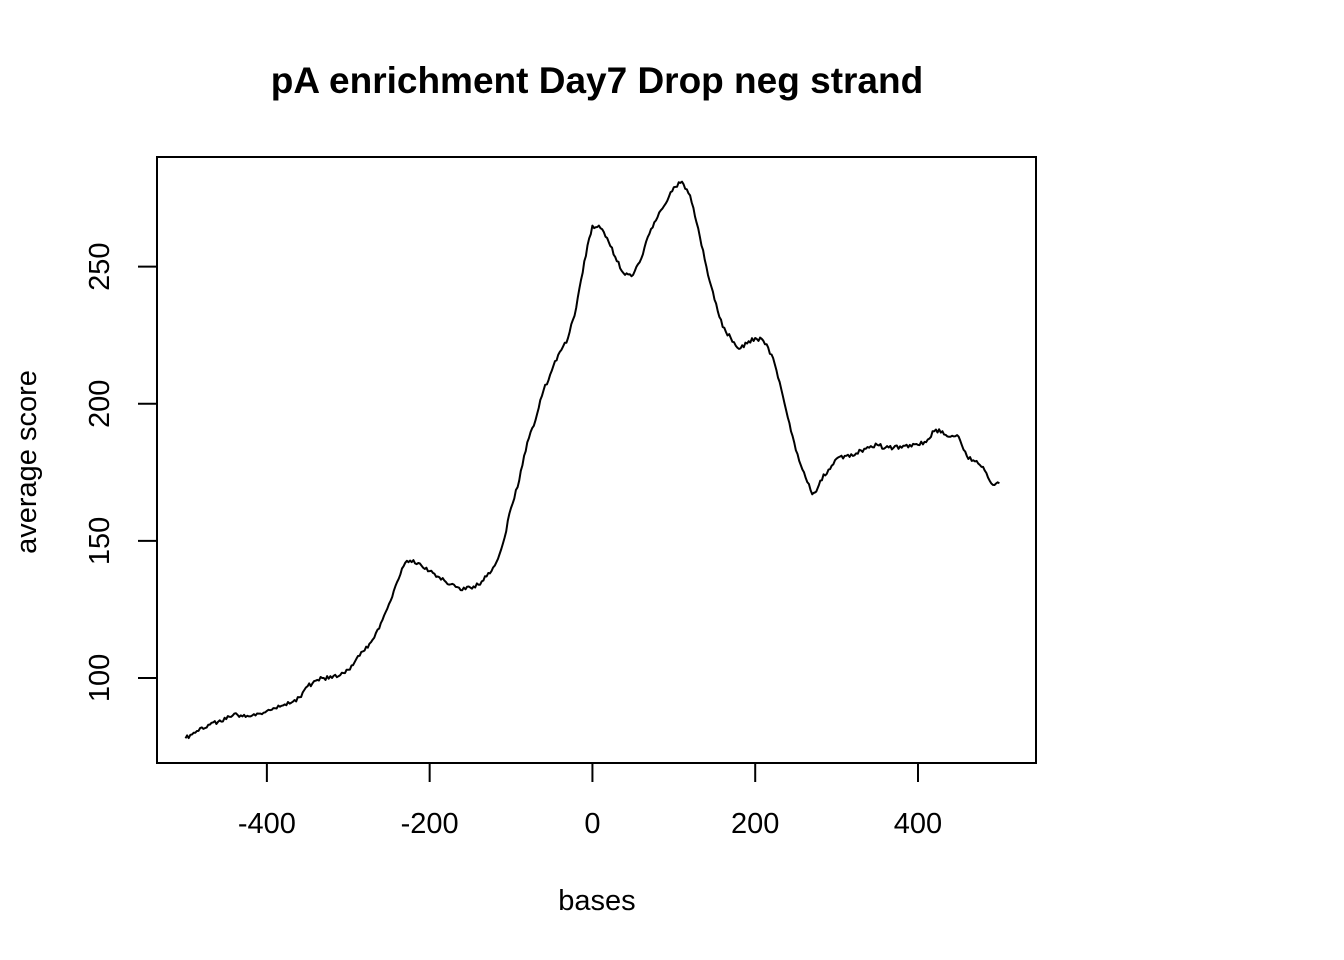  Describe the element at coordinates (590, 801) in the screenshot. I see `x-axis: -400 -200 0 200 400` at that location.